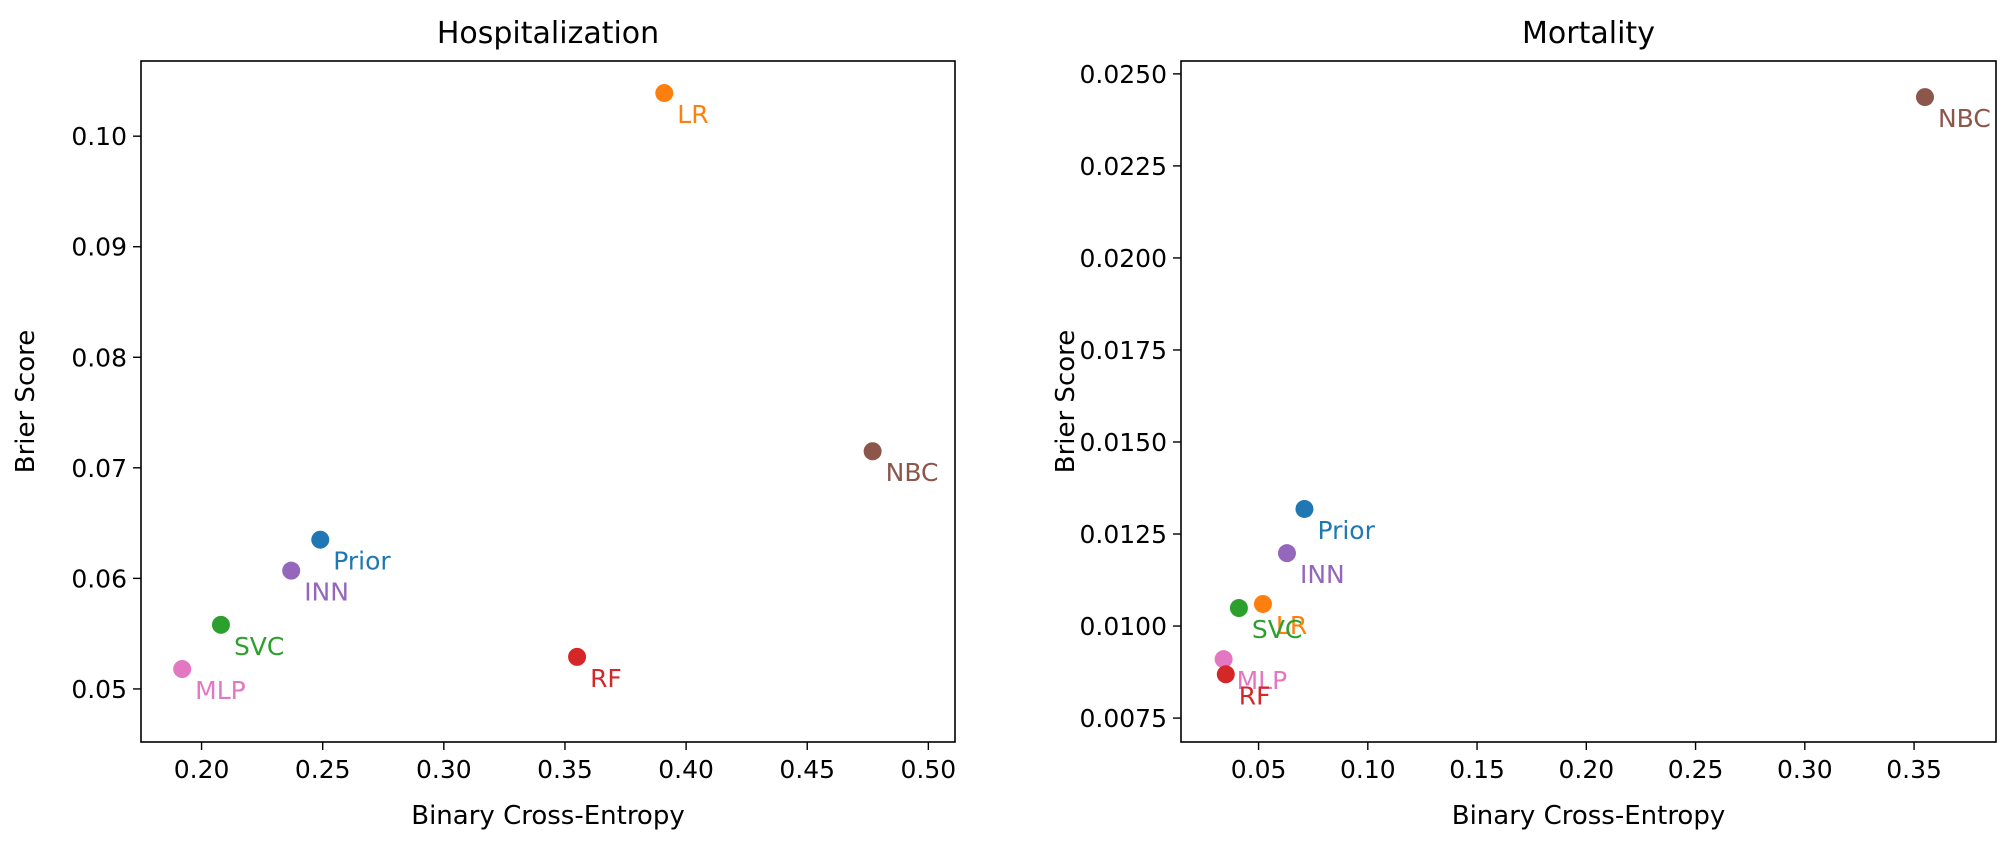 This screenshot has width=2014, height=850. I want to click on y-tick-label: 0.09, so click(99, 247).